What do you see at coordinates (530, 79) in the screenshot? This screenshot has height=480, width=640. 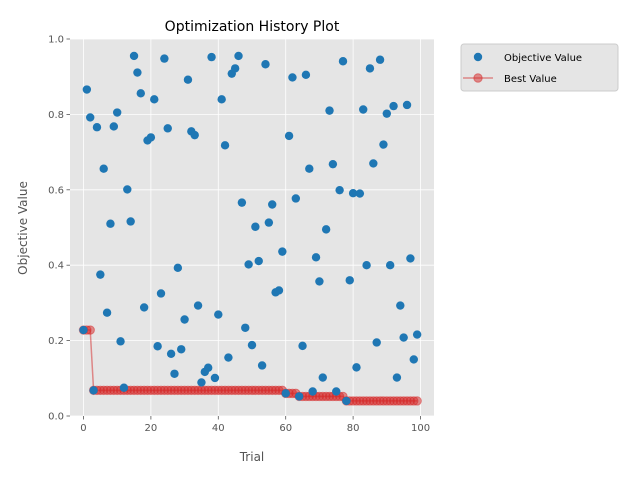 I see `legend-label-best: Best Value` at bounding box center [530, 79].